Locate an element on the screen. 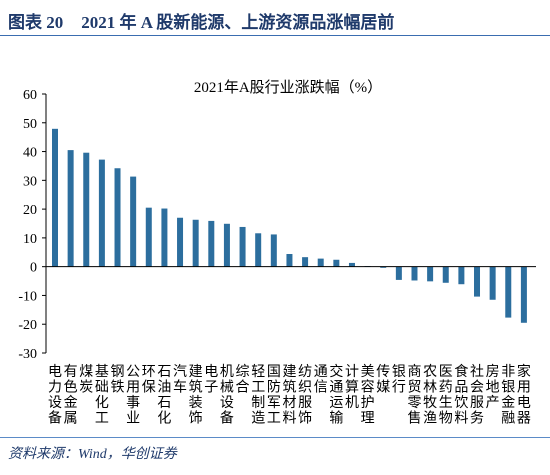 The image size is (550, 475). chart-title: 2021年A股行业涨跌幅（%） is located at coordinates (288, 87).